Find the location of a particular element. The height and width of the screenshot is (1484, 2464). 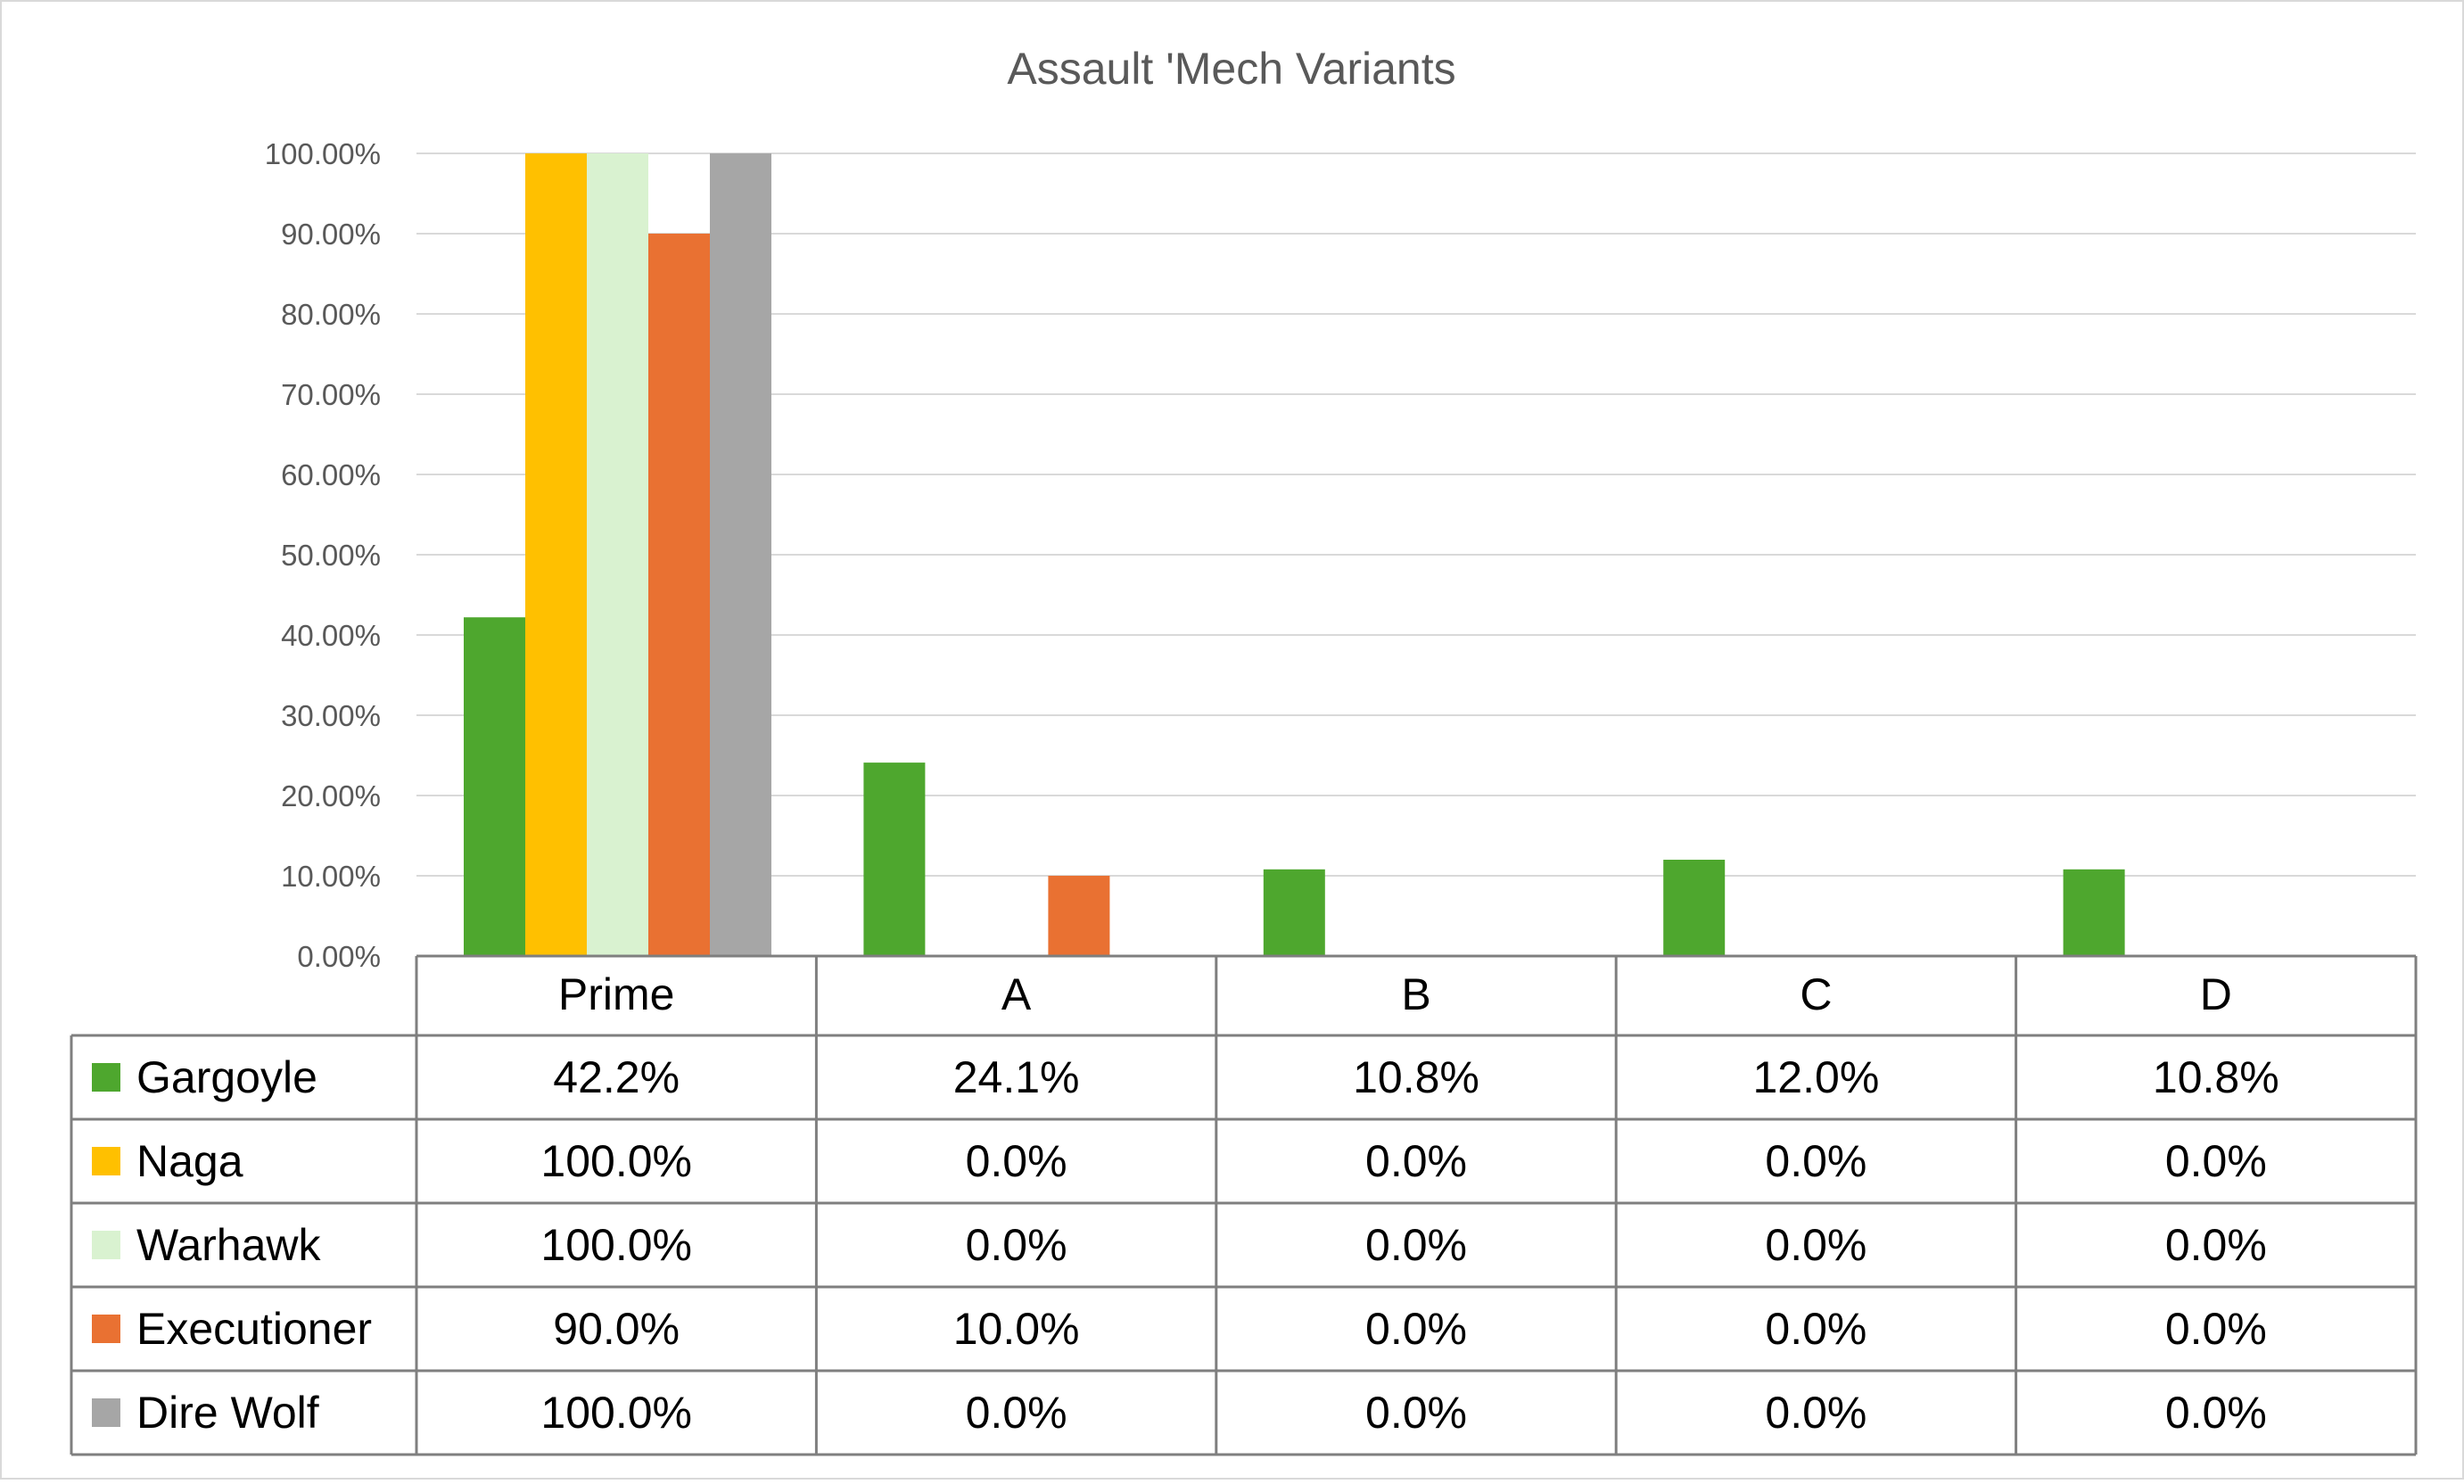

bar-gargoyle-a is located at coordinates (894, 859).